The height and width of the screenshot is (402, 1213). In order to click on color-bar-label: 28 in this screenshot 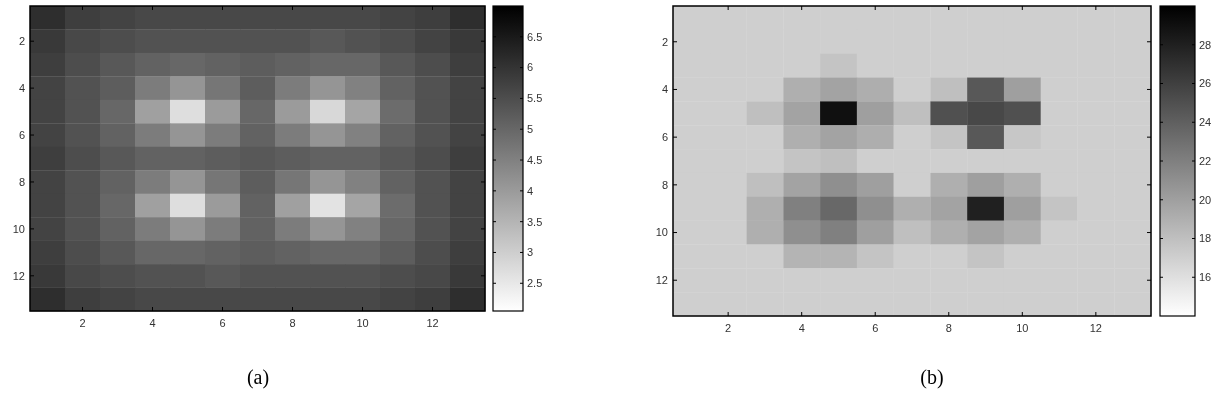, I will do `click(1205, 44)`.